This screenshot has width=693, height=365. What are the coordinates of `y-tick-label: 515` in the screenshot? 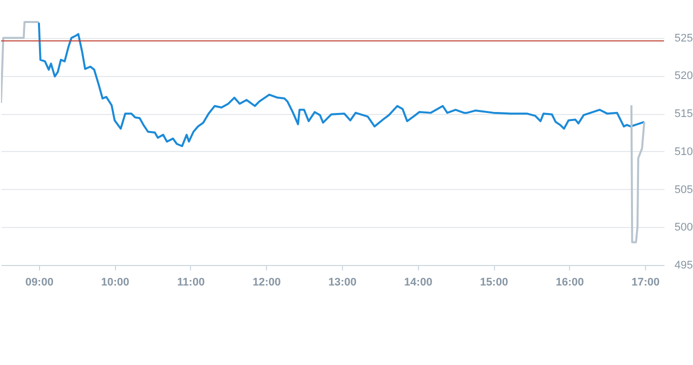 It's located at (683, 114).